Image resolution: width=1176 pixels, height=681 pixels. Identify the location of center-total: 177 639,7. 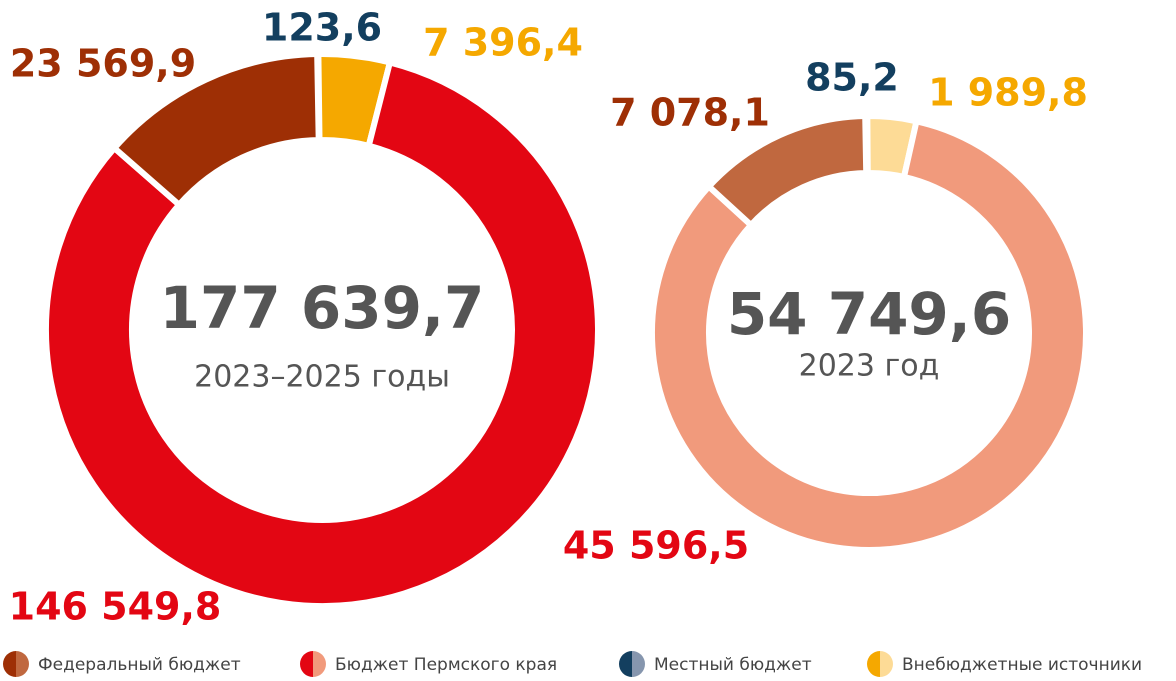
(322, 308).